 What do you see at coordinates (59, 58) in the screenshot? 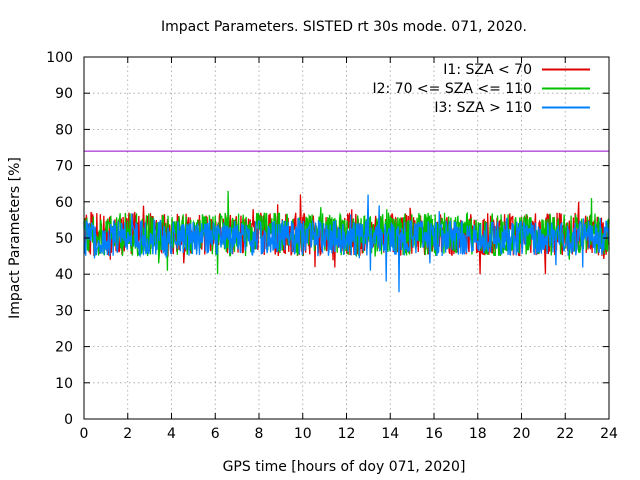
I see `y-tick-label: 100` at bounding box center [59, 58].